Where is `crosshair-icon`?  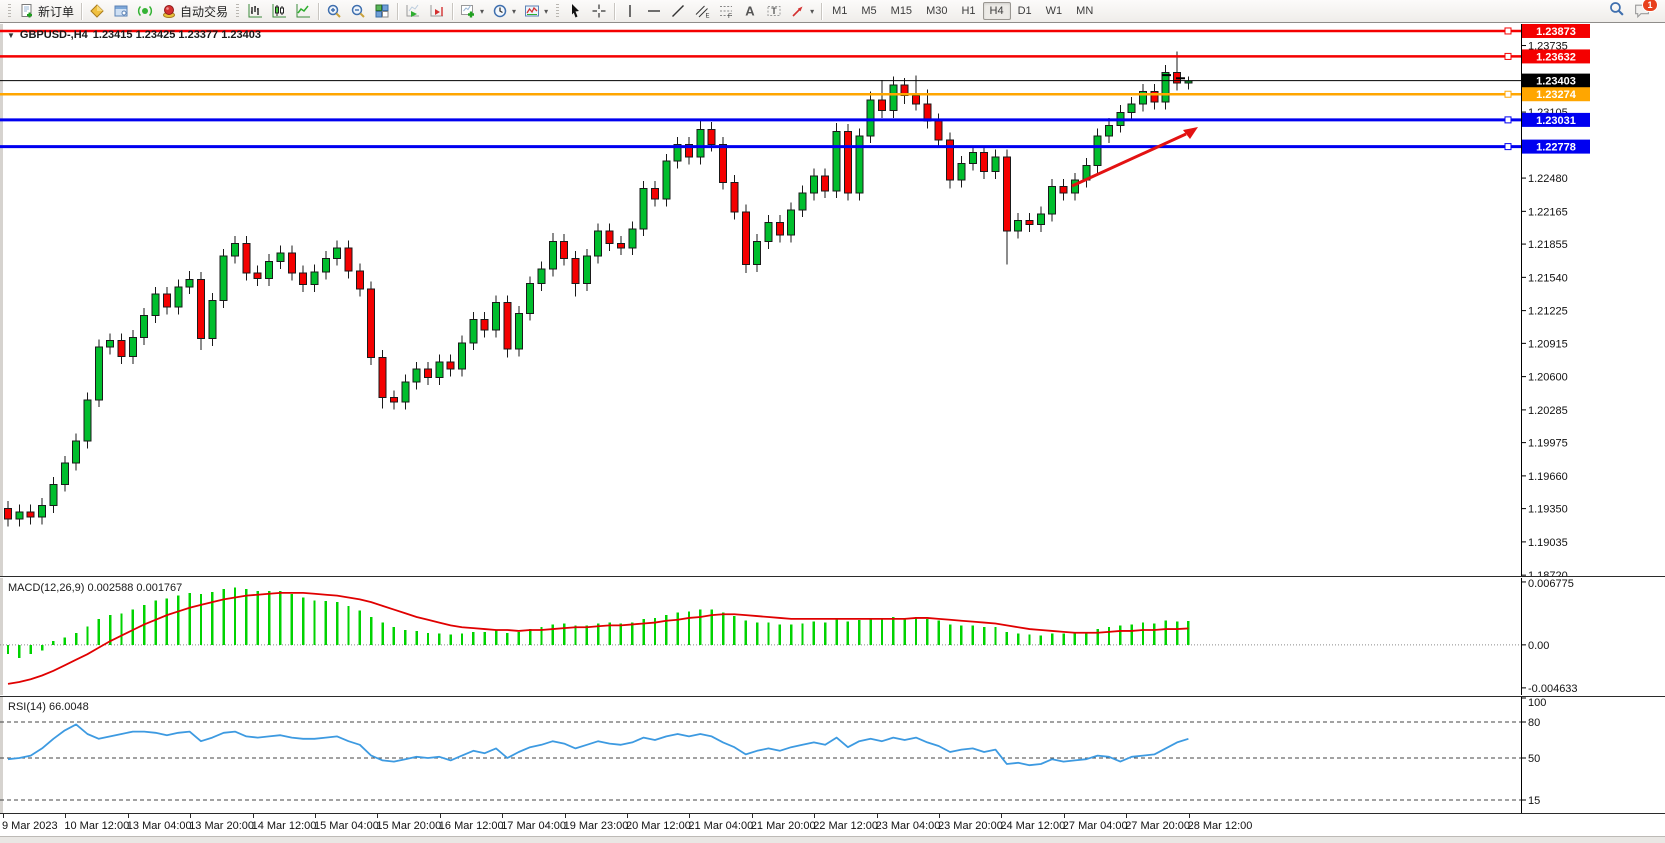 crosshair-icon is located at coordinates (599, 11).